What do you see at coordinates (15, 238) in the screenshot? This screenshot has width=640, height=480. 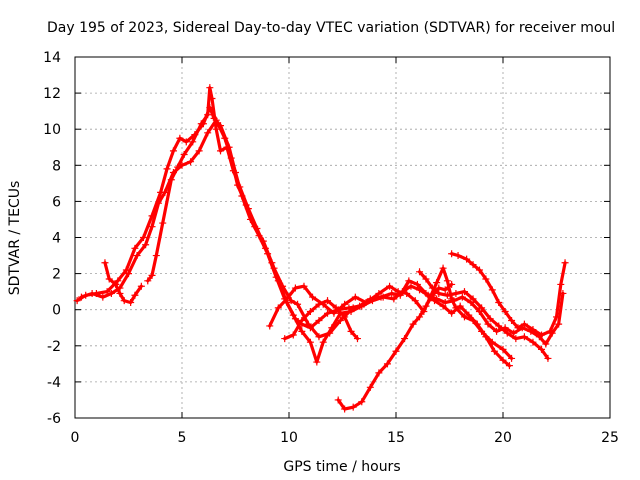 I see `y-axis-label: SDTVAR / TECUs` at bounding box center [15, 238].